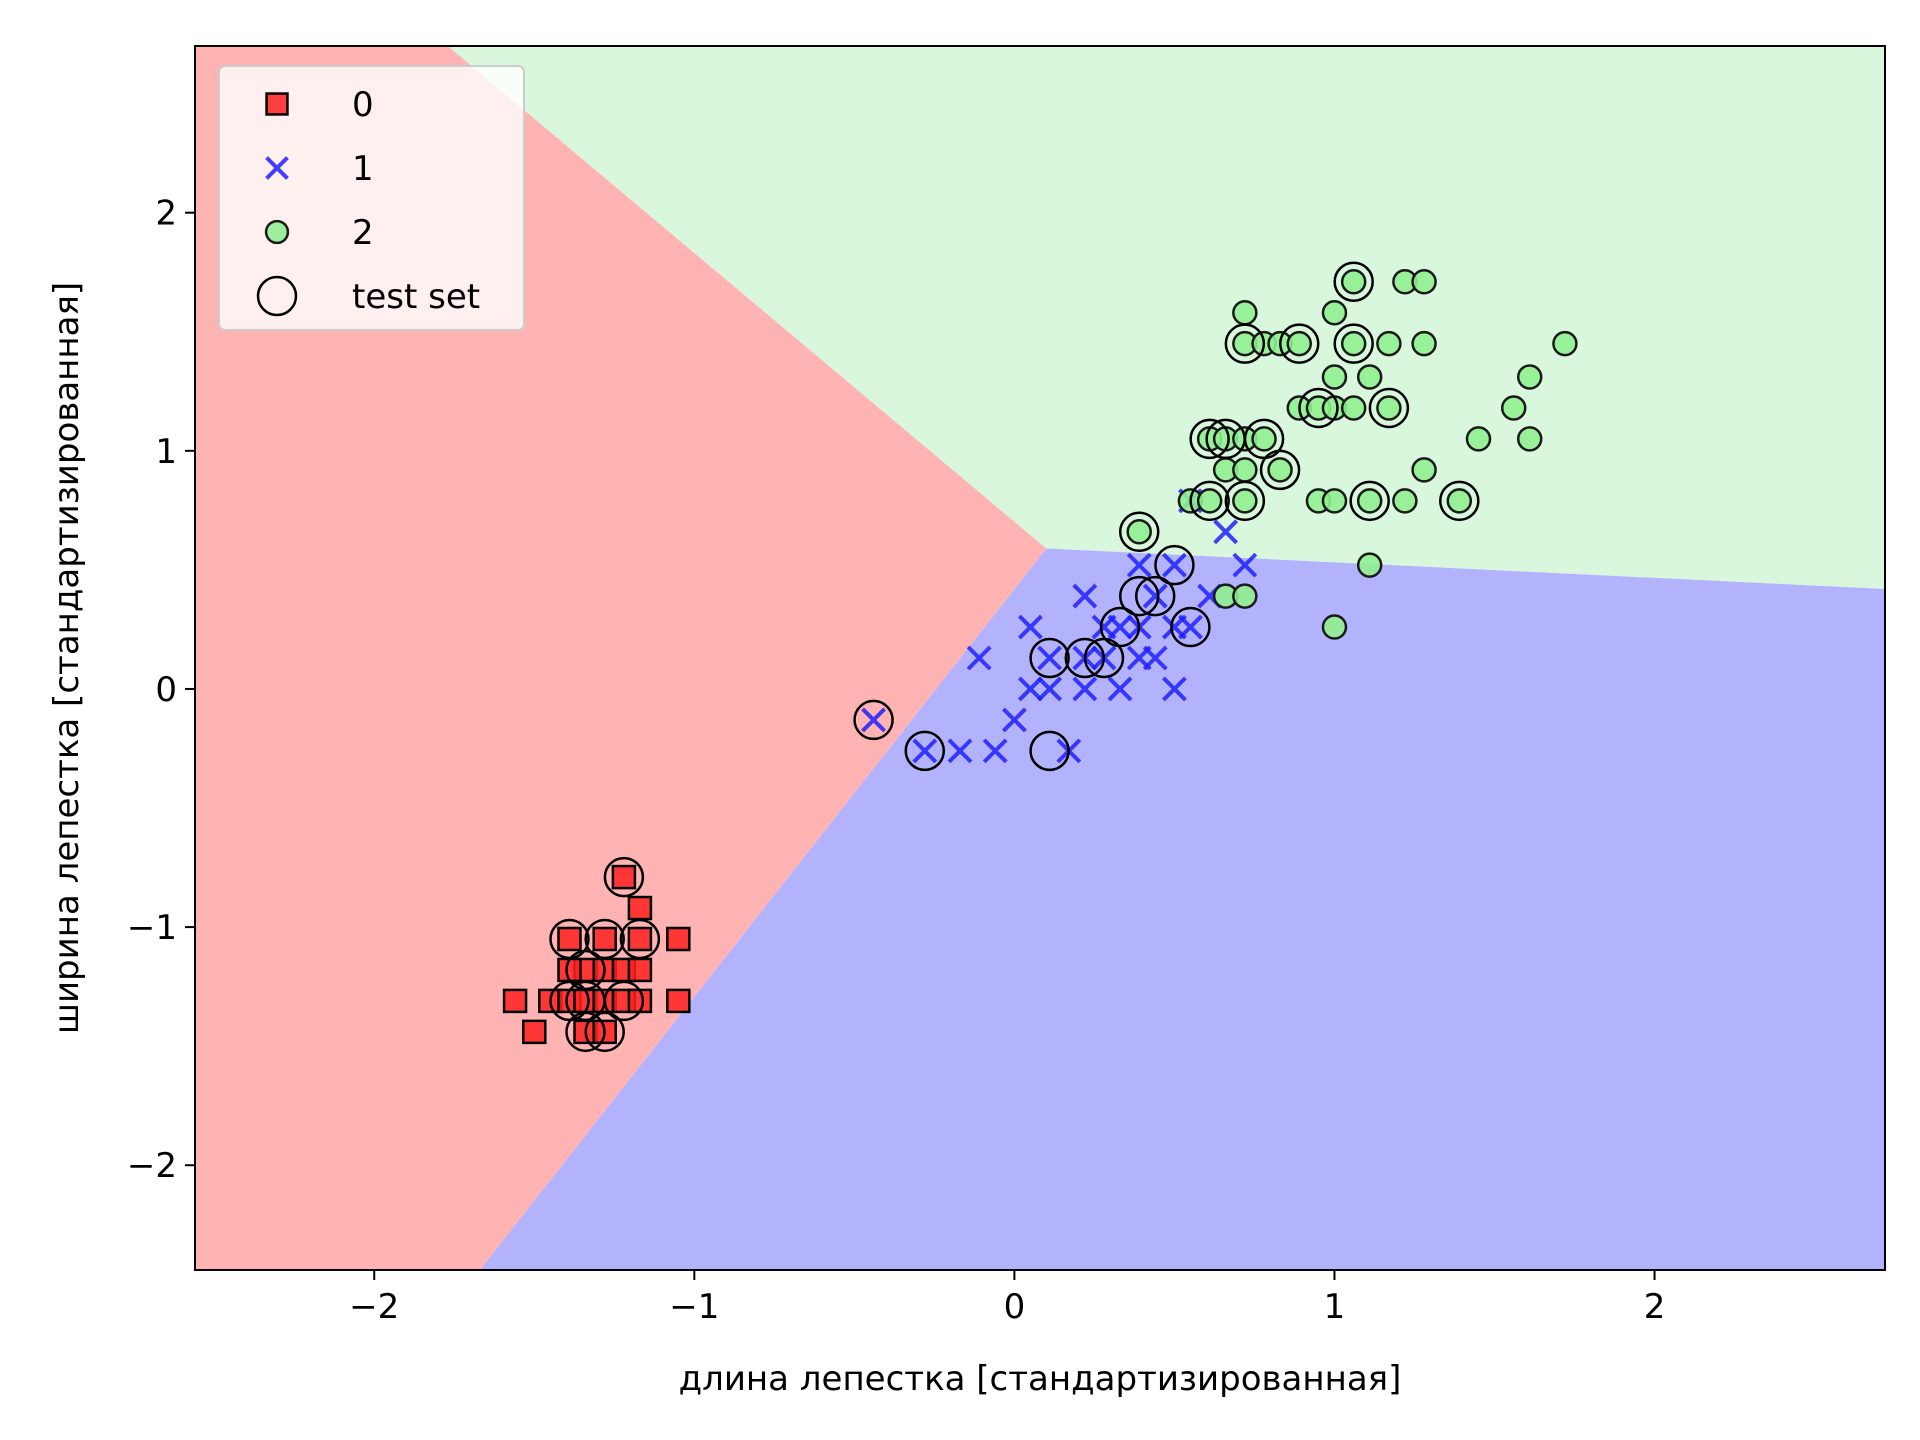 The width and height of the screenshot is (1920, 1440). I want to click on x-axis-label: длина лепестка [стандартизированная], so click(1040, 1379).